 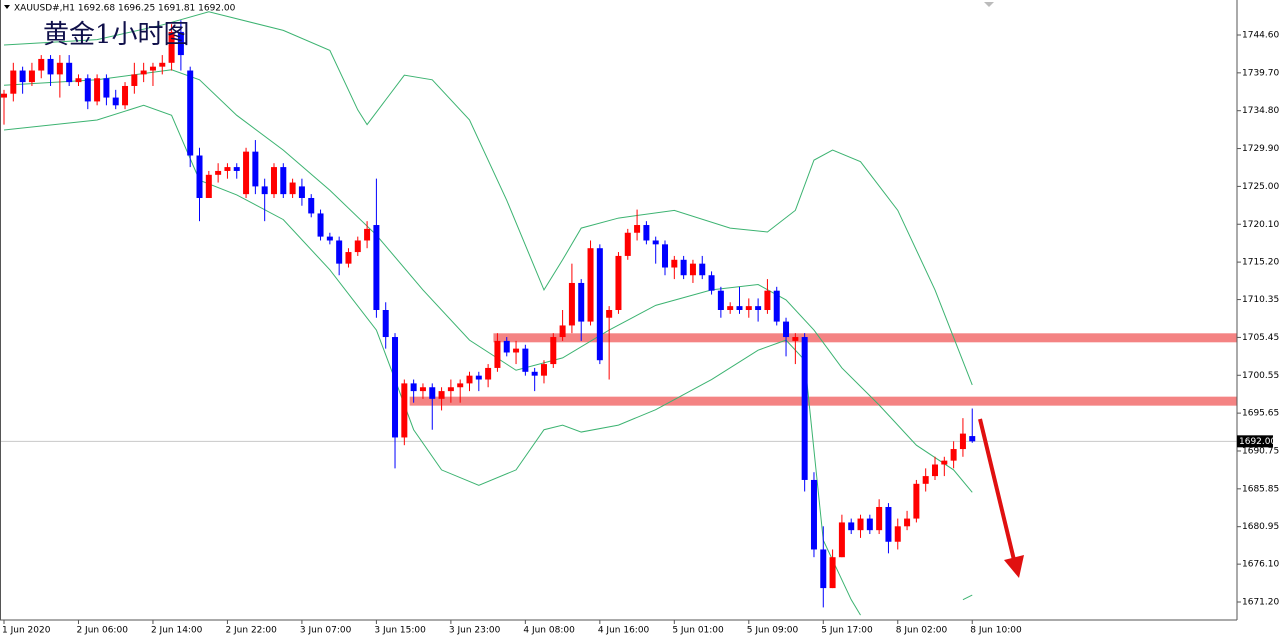 What do you see at coordinates (1260, 73) in the screenshot?
I see `y-tick-label: 1739.70` at bounding box center [1260, 73].